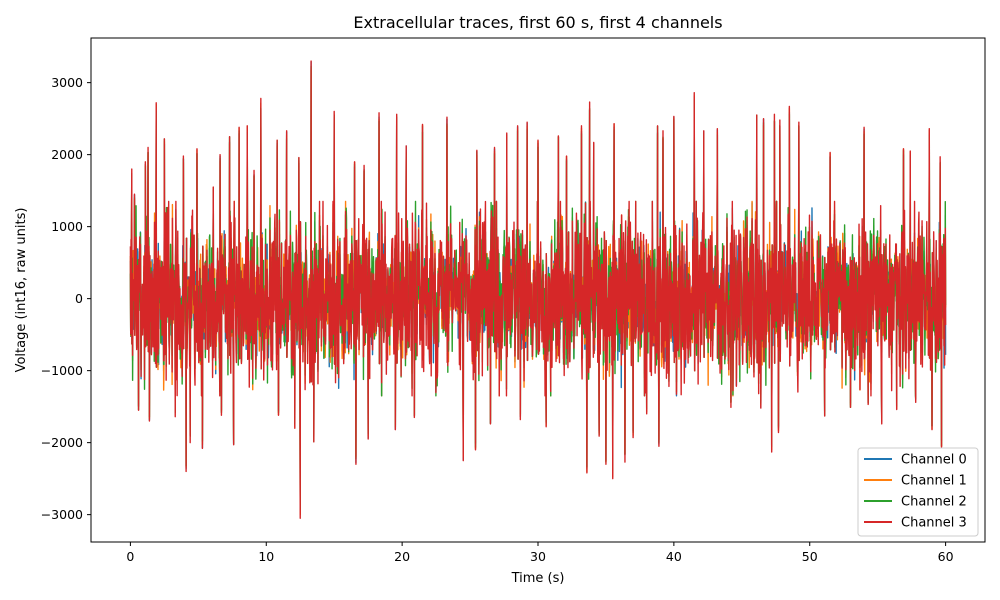 This screenshot has height=600, width=1000. What do you see at coordinates (934, 523) in the screenshot?
I see `legend-label: Channel 3` at bounding box center [934, 523].